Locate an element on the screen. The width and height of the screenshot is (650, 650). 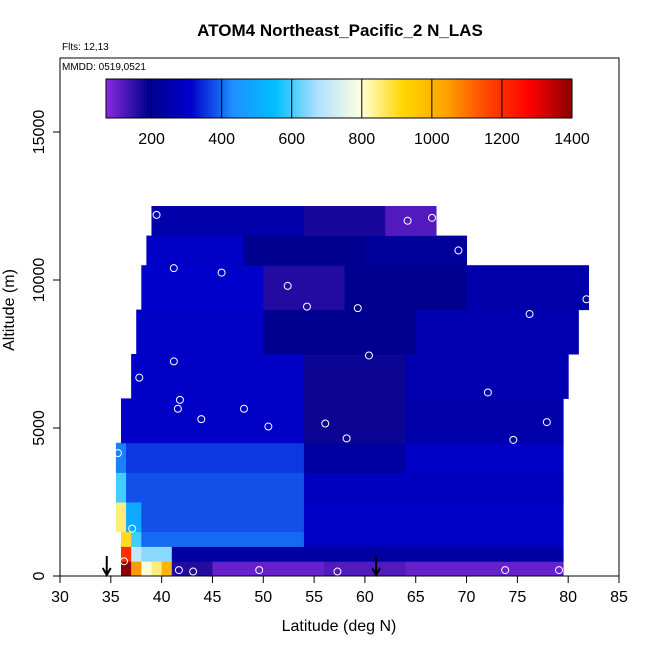
x-tick-label: 70 is located at coordinates (467, 597).